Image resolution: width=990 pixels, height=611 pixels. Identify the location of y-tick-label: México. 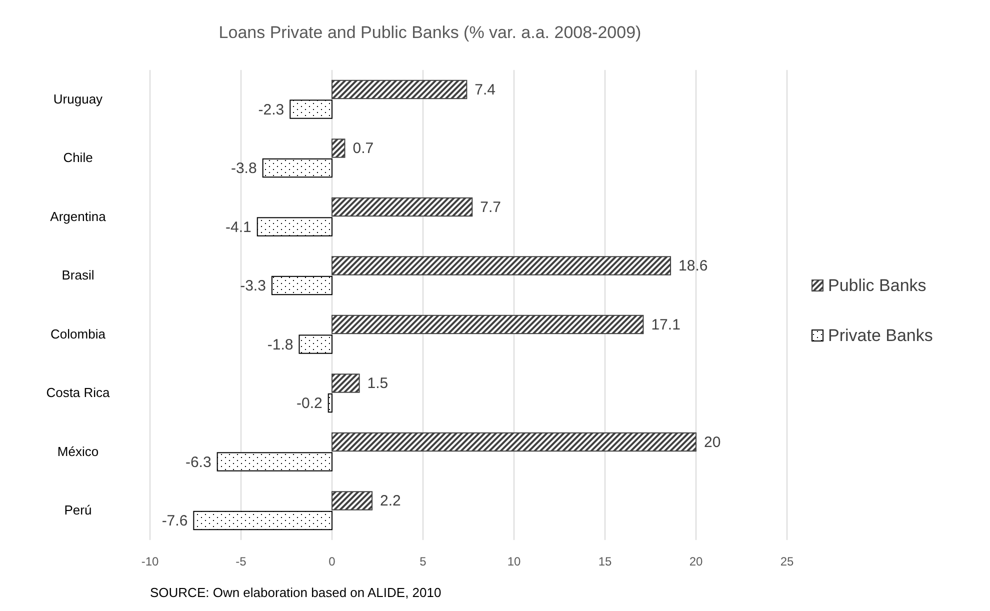
(78, 451).